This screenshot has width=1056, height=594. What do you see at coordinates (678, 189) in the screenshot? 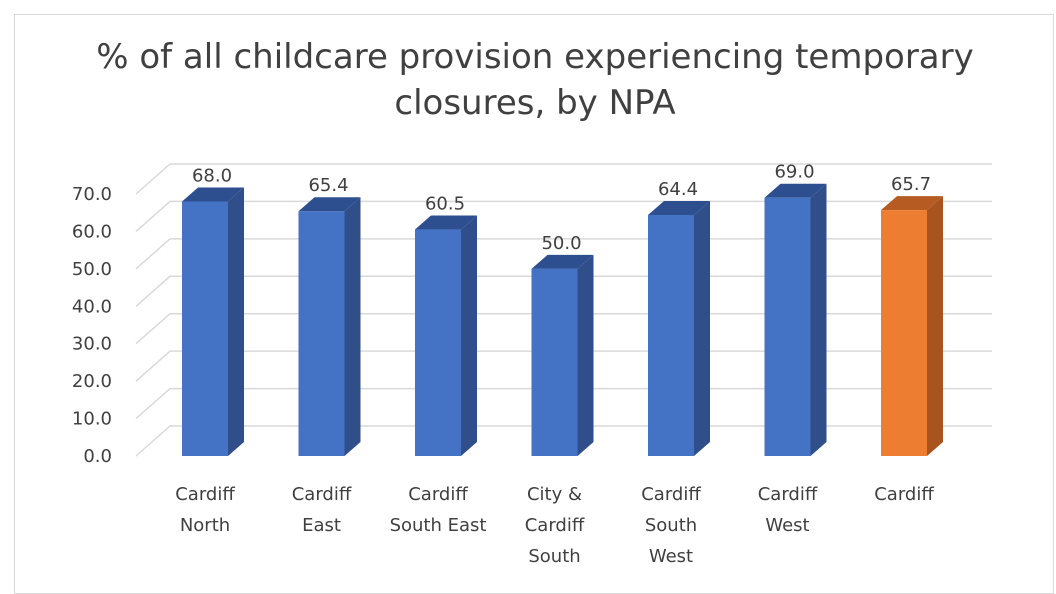
I see `data-label: 64.4` at bounding box center [678, 189].